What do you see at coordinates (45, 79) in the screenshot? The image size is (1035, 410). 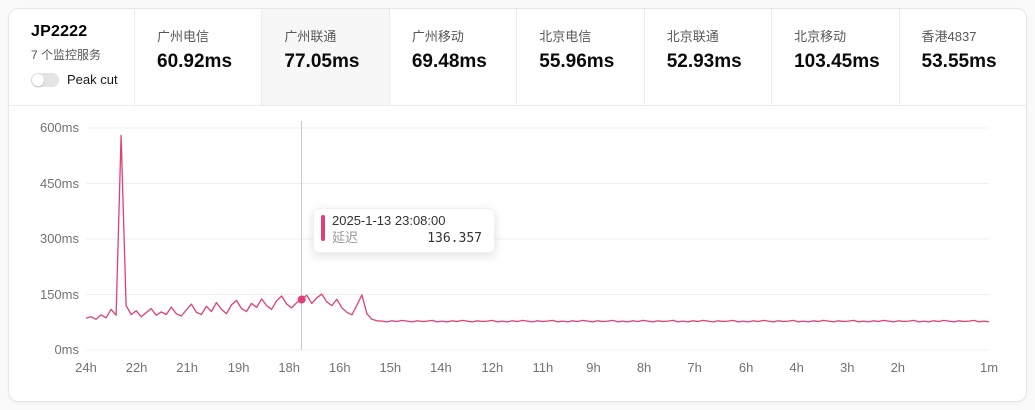 I see `peak-cut-toggle` at bounding box center [45, 79].